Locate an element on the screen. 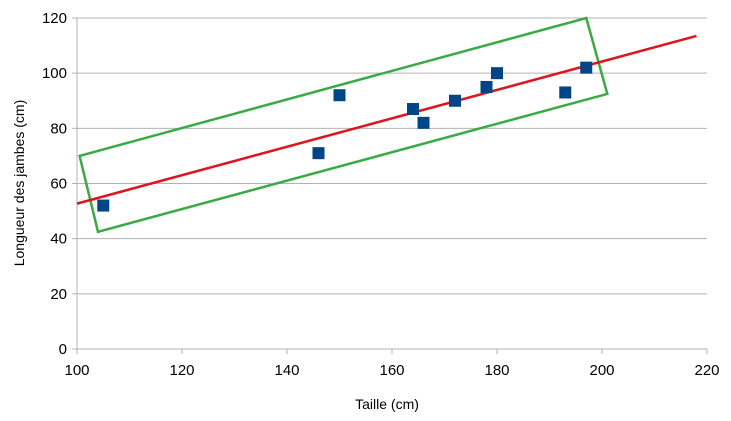 This screenshot has width=731, height=421. x-tick-labels: 100 120 140 160 180 200 220 is located at coordinates (391, 370).